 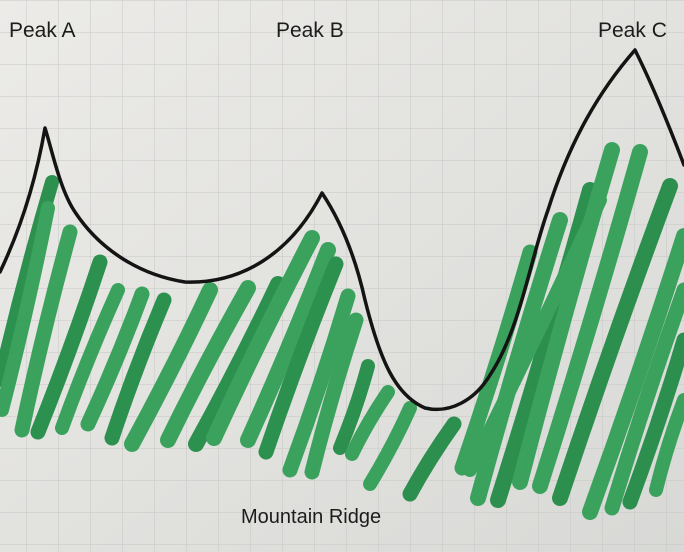 What do you see at coordinates (310, 30) in the screenshot?
I see `peak-b-label: Peak B` at bounding box center [310, 30].